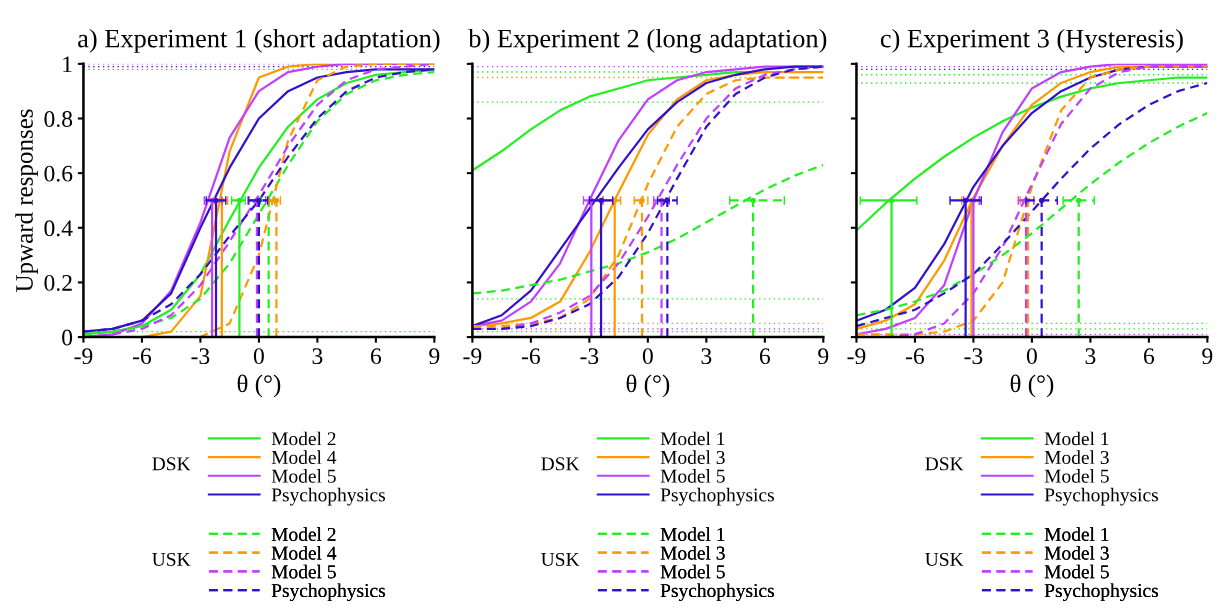  Describe the element at coordinates (67, 337) in the screenshot. I see `y-tick-label: 0` at that location.